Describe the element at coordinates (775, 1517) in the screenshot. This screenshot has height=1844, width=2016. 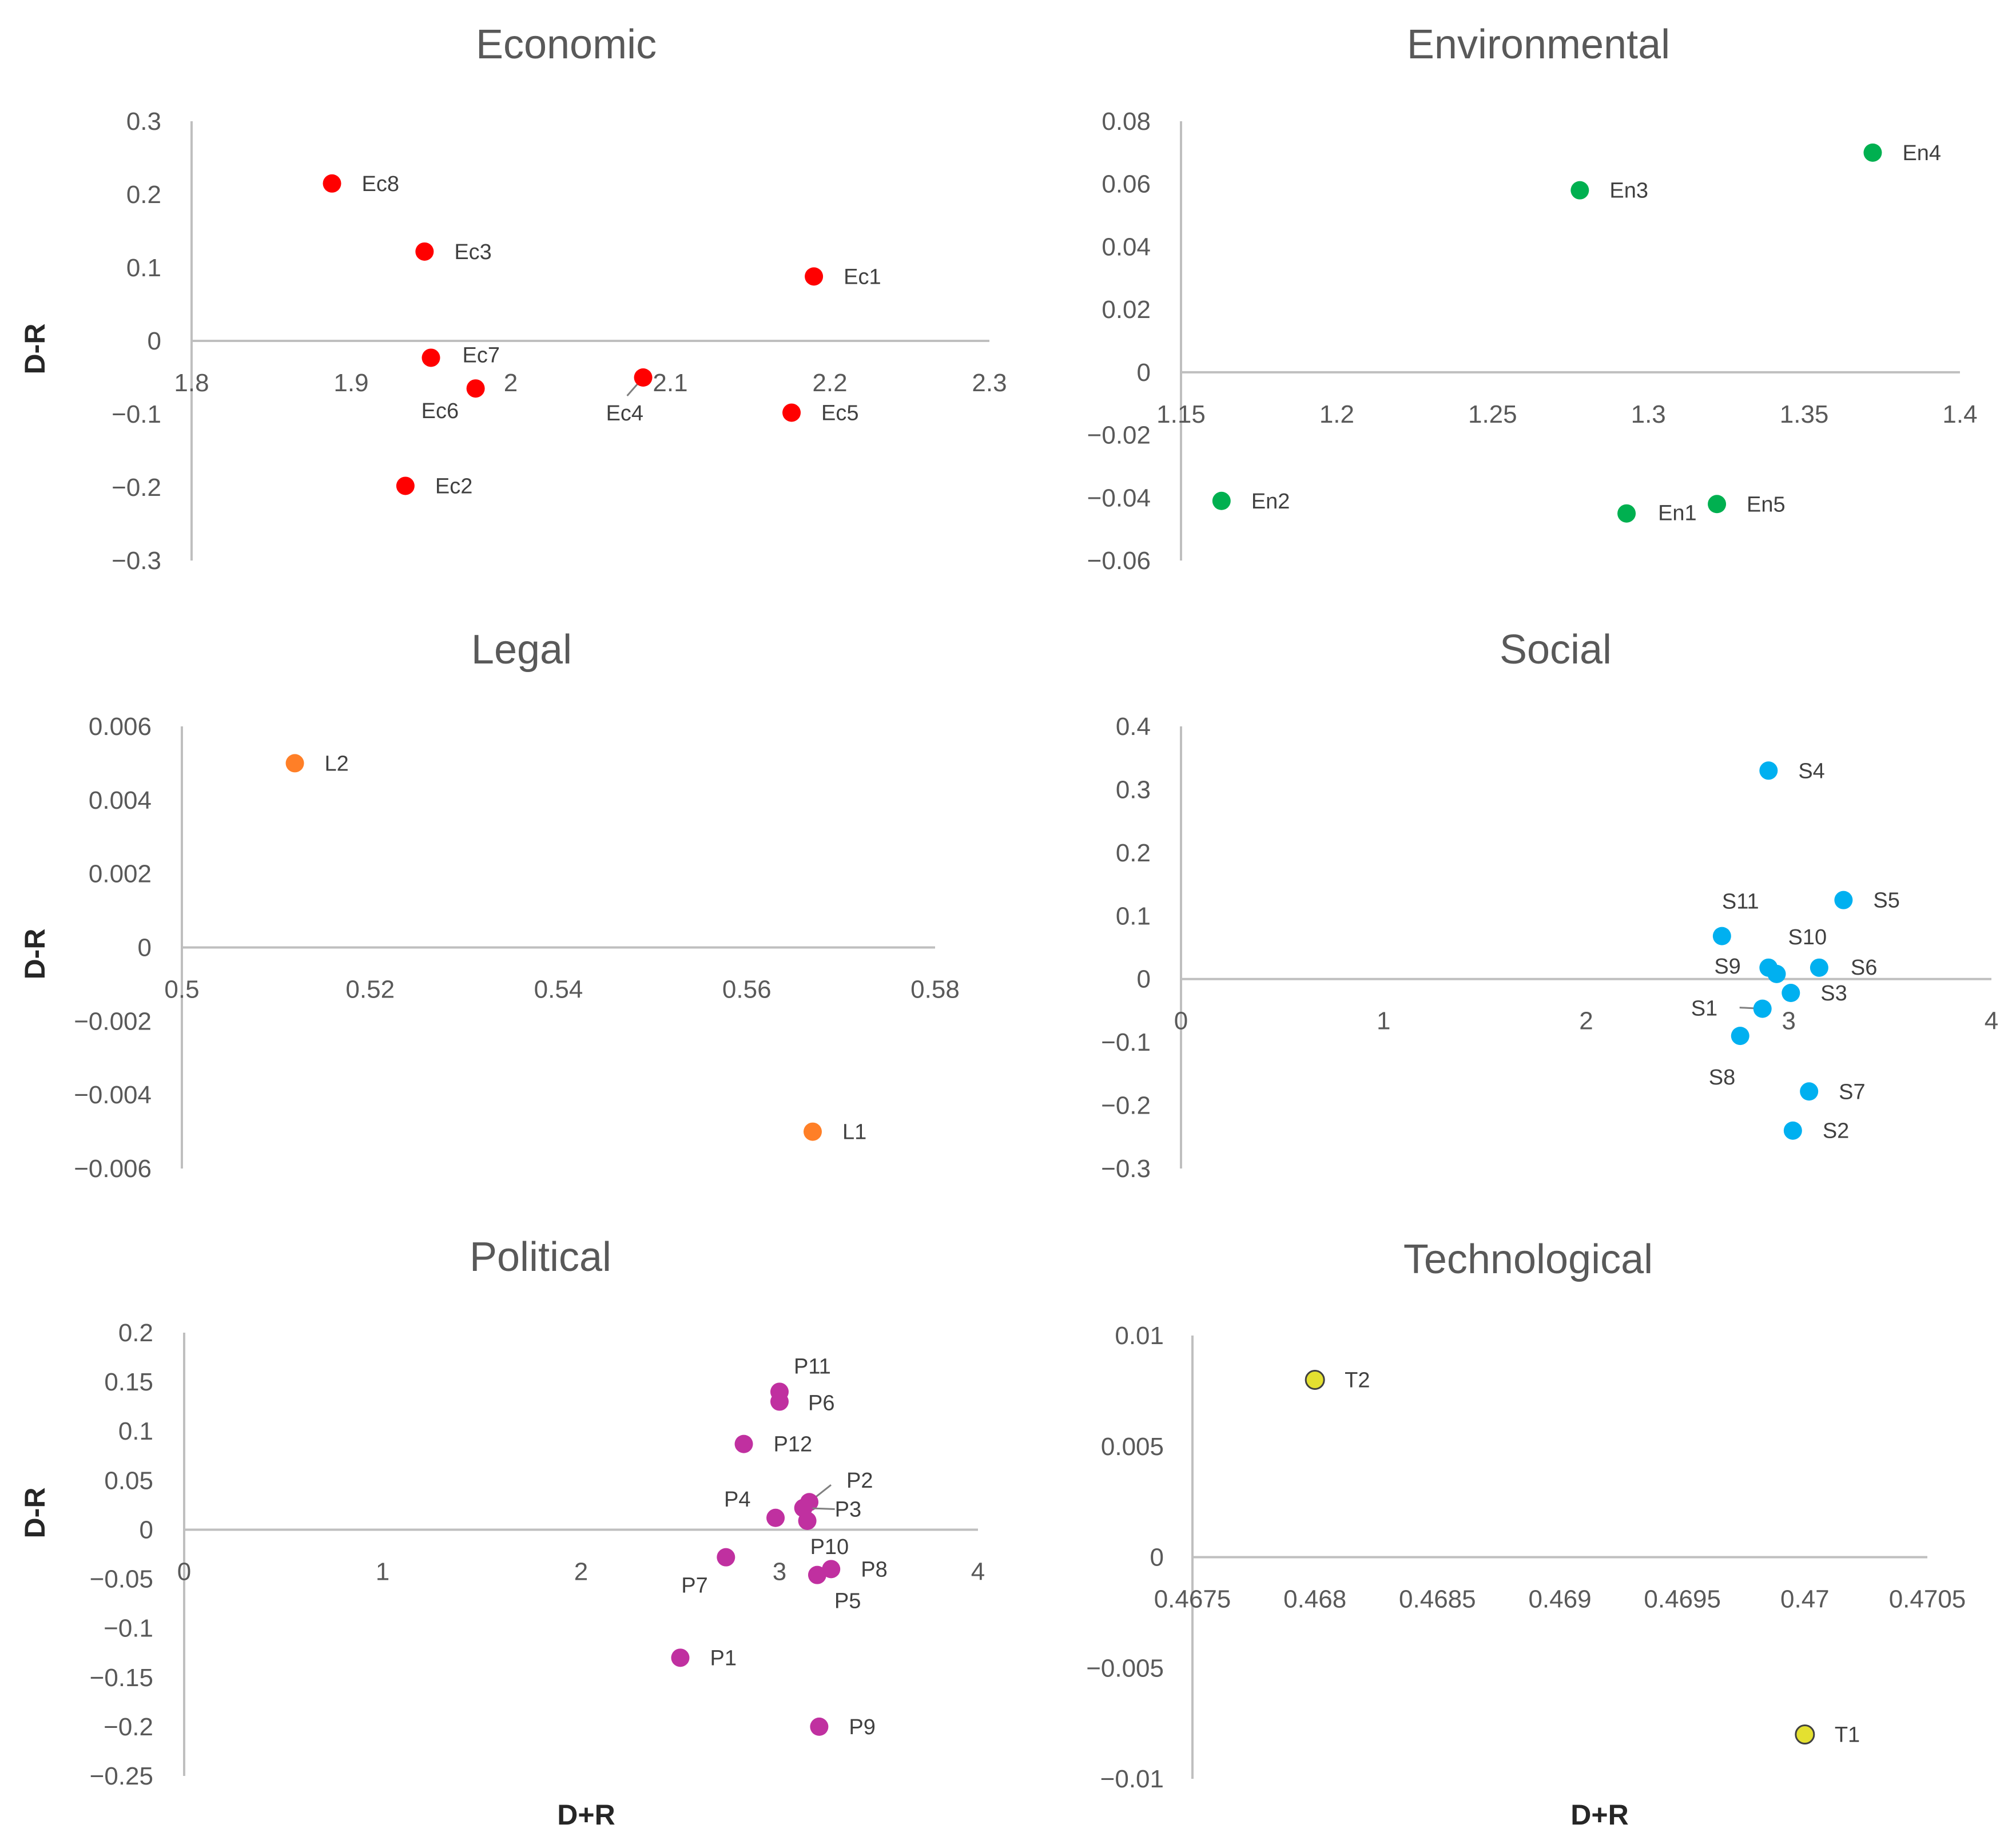
I see `political-point-p4` at that location.